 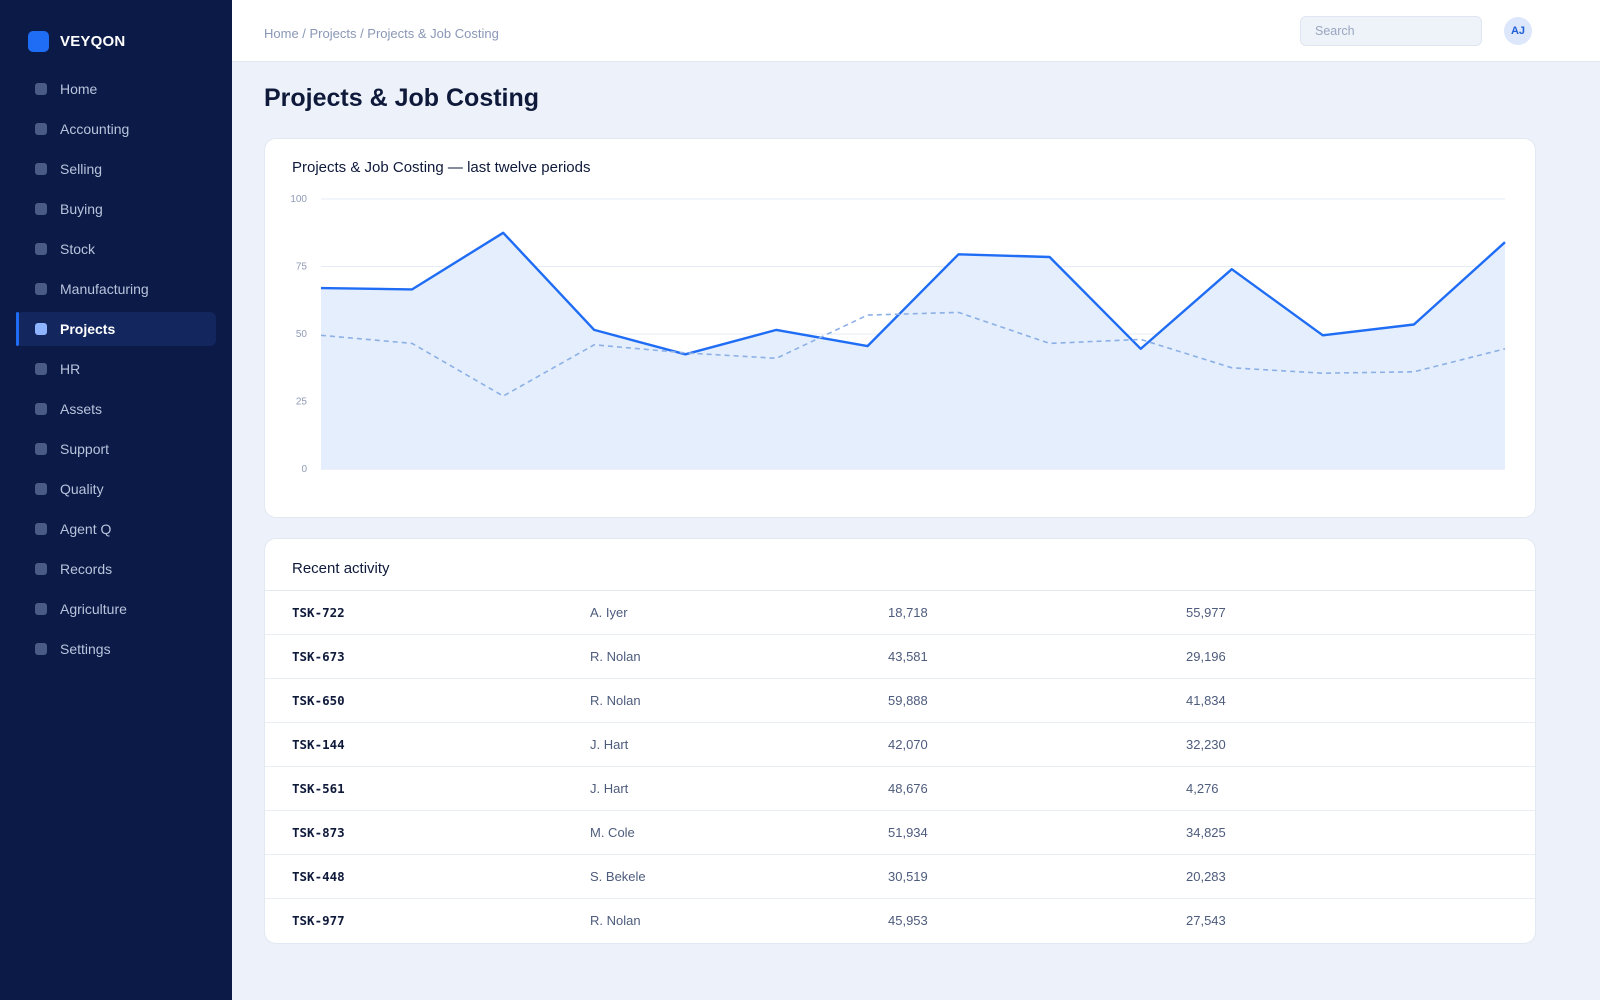 What do you see at coordinates (41, 569) in the screenshot?
I see `records-icon` at bounding box center [41, 569].